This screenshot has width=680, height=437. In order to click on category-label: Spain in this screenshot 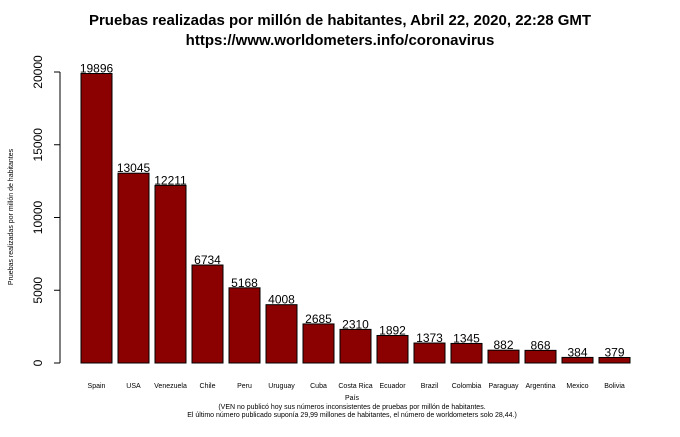, I will do `click(97, 386)`.